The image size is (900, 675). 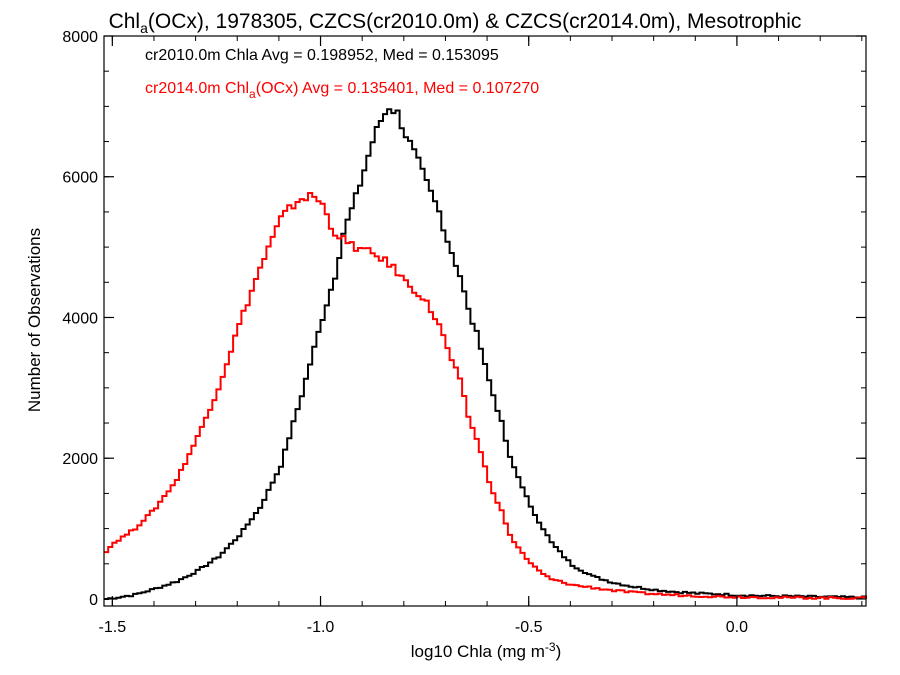 I want to click on y-axis-title: Number of Observations, so click(x=34, y=320).